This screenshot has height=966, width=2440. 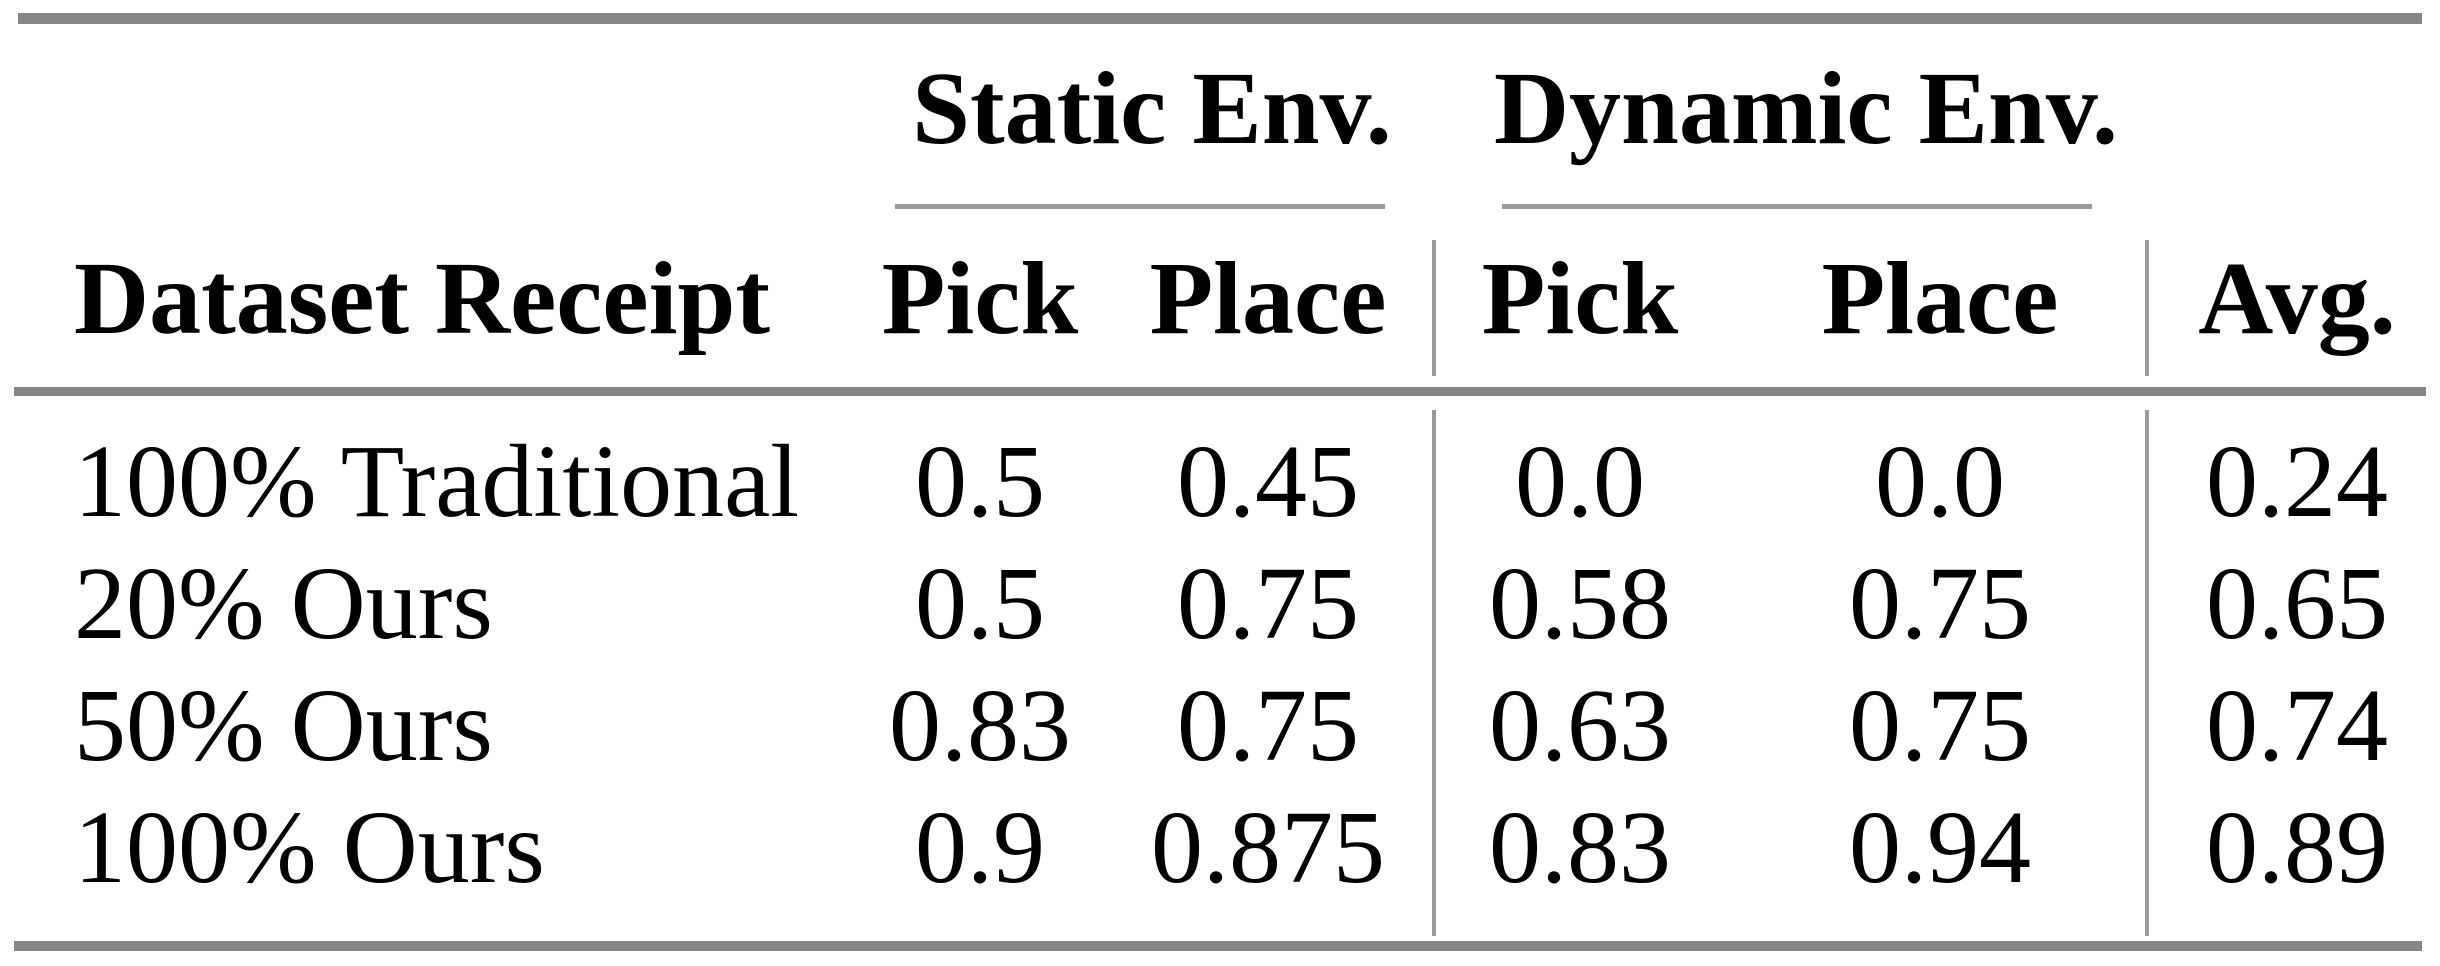 I want to click on table-cell: 0.89, so click(x=2297, y=847).